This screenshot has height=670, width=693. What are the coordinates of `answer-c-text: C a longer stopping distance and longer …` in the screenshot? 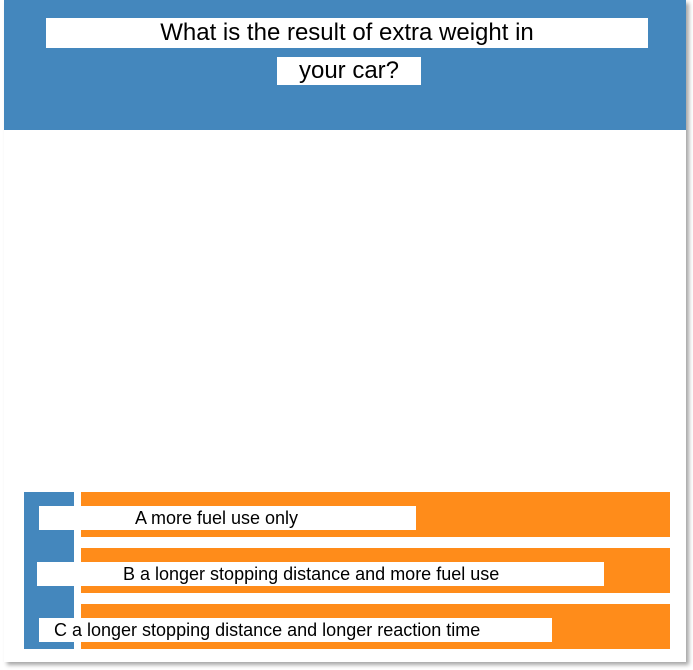 It's located at (267, 630).